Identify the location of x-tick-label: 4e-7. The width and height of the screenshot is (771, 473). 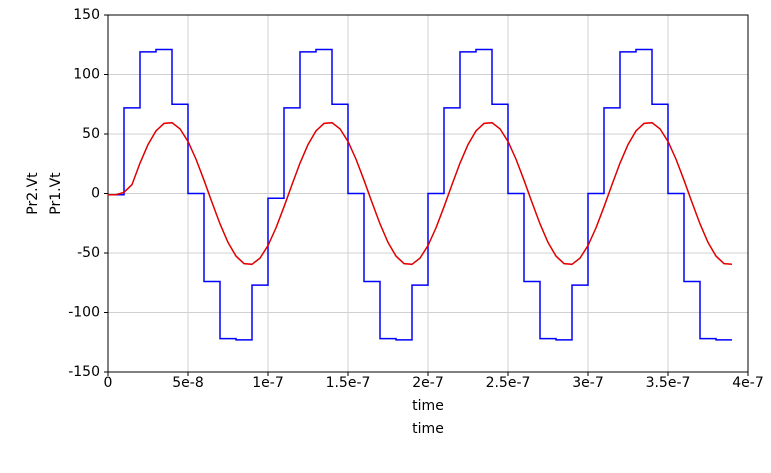
(747, 383).